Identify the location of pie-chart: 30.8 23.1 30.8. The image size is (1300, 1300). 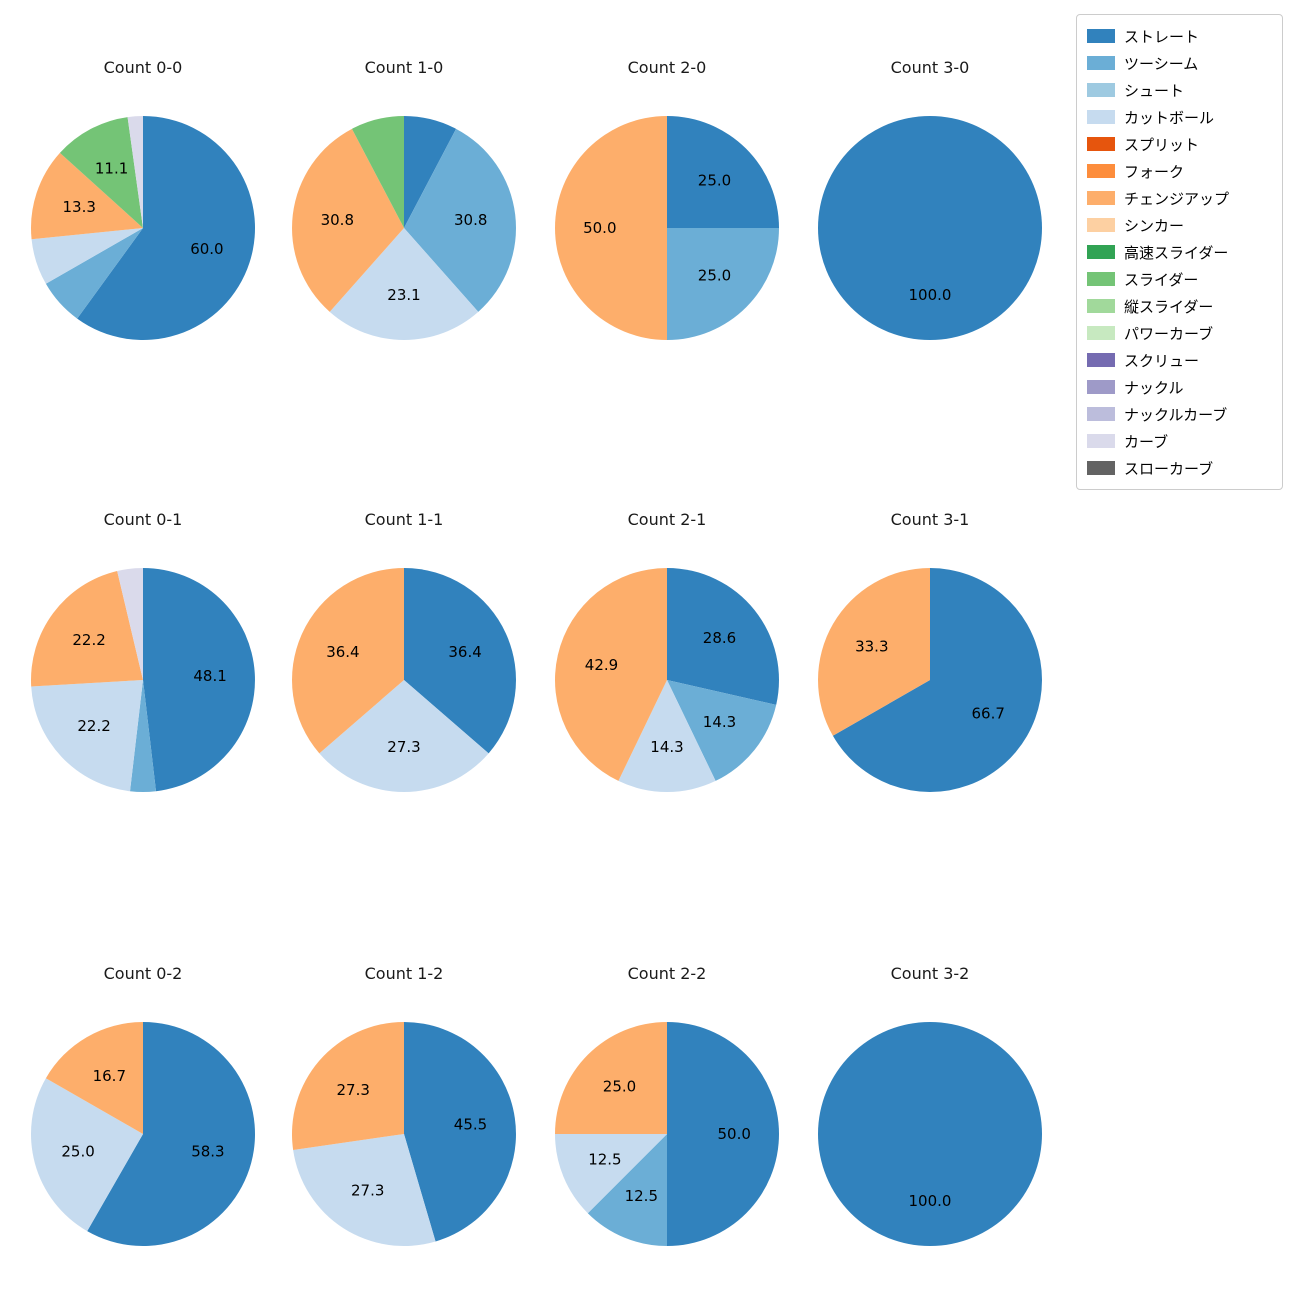
(404, 228).